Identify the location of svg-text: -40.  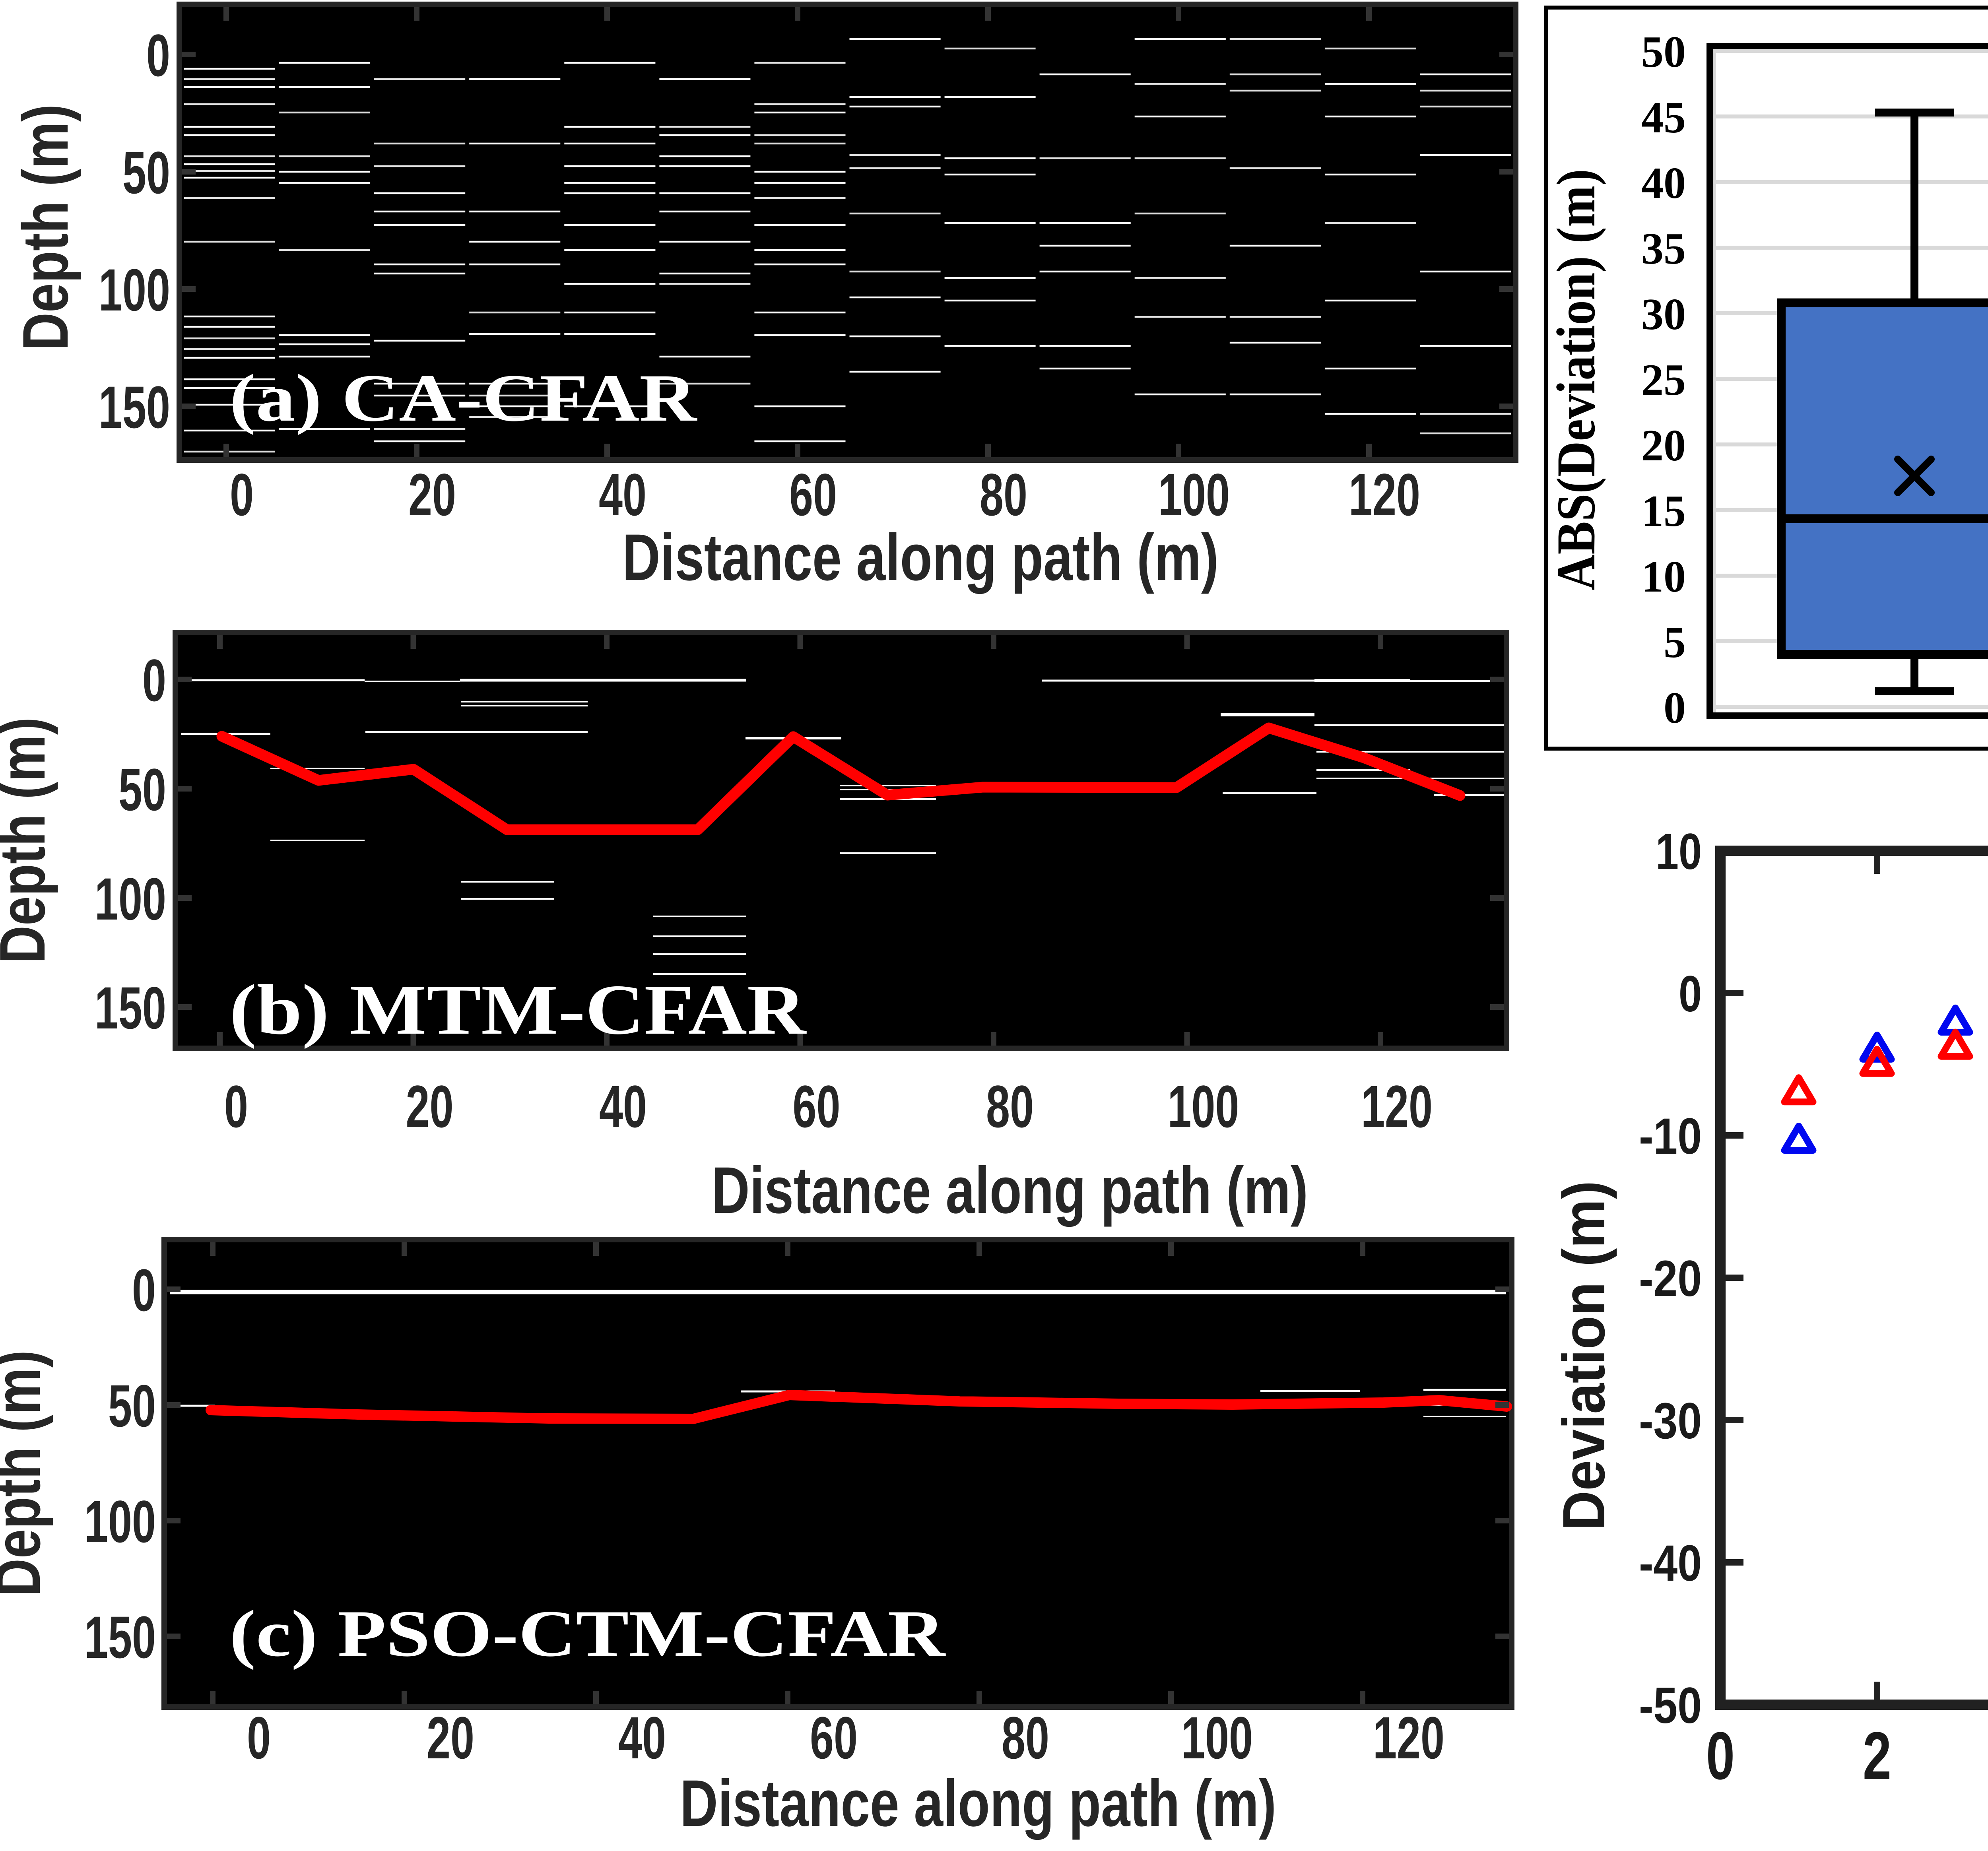
(1670, 1563).